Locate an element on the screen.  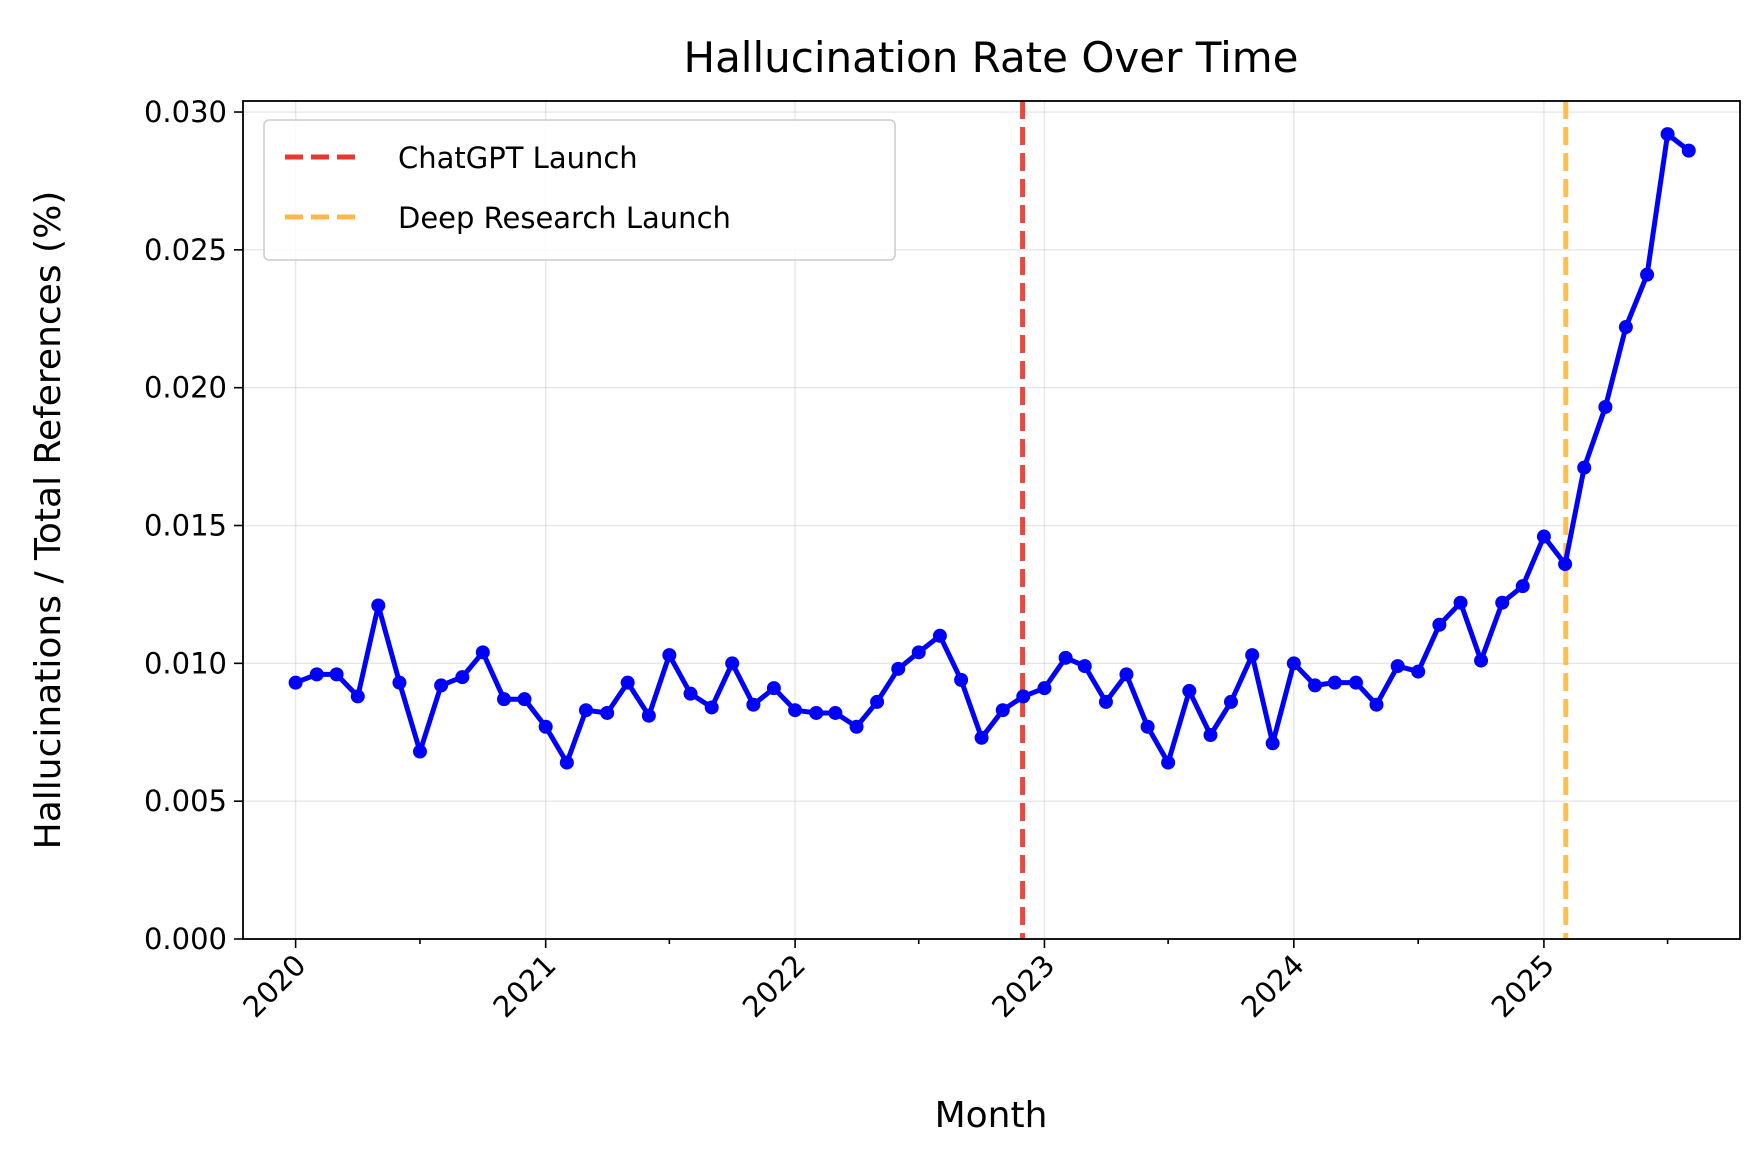
legend-label-chatgpt-launch: ChatGPT Launch is located at coordinates (518, 158).